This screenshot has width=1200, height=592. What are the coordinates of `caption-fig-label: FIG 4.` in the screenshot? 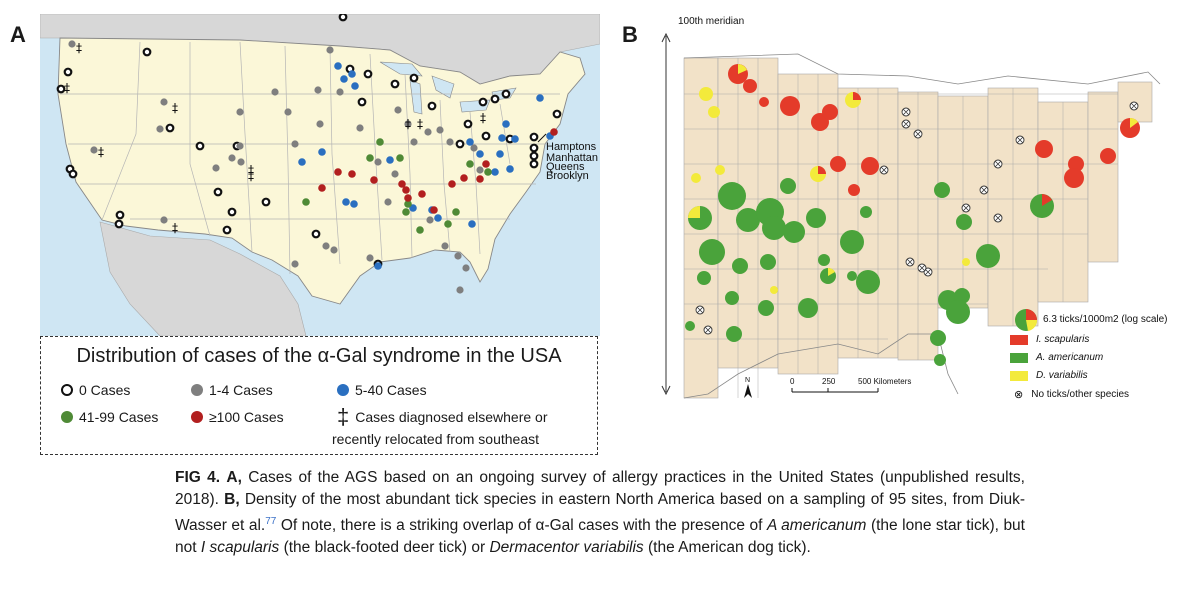 It's located at (198, 477).